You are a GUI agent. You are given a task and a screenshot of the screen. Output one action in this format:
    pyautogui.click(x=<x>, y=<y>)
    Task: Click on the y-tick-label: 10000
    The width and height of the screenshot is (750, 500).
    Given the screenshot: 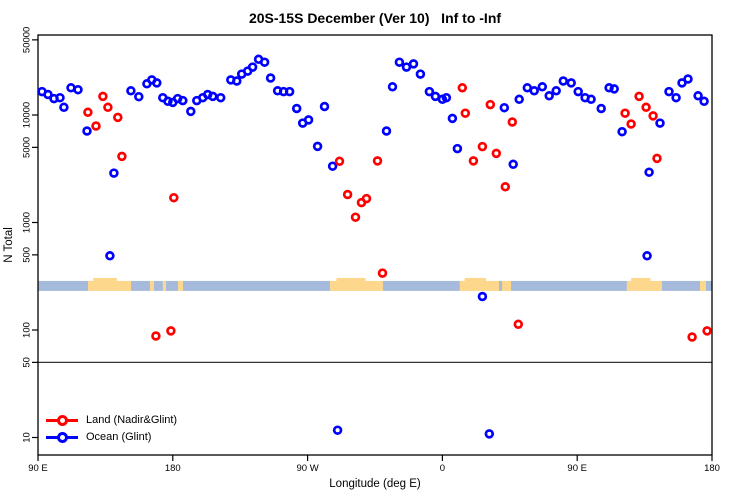 What is the action you would take?
    pyautogui.click(x=27, y=115)
    